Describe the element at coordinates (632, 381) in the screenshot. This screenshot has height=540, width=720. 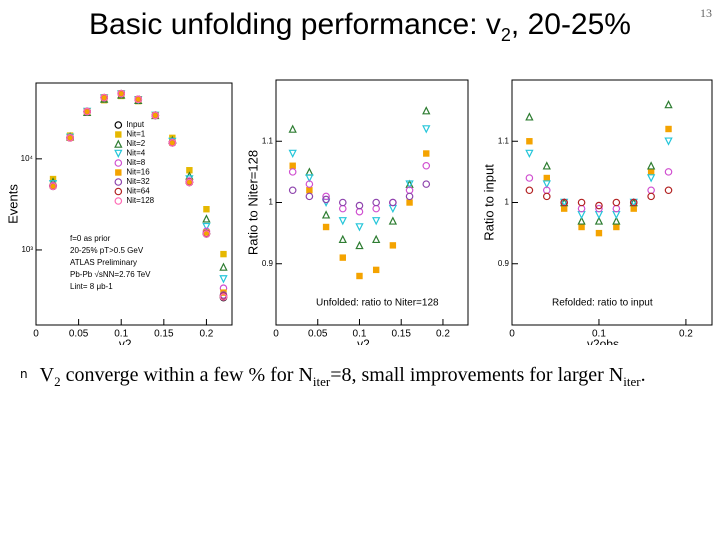
I see `bullet-sub: iter` at that location.